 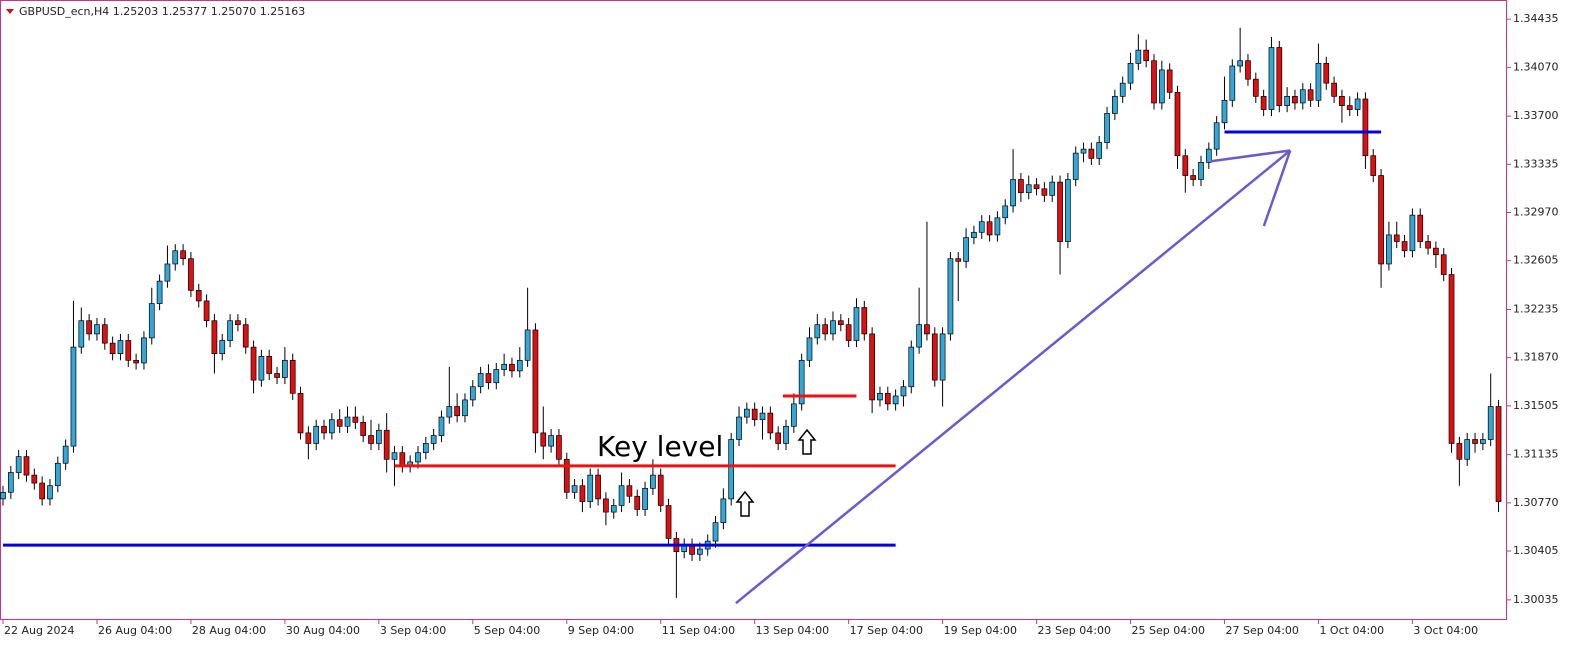 I want to click on annotation: Key level, so click(x=660, y=446).